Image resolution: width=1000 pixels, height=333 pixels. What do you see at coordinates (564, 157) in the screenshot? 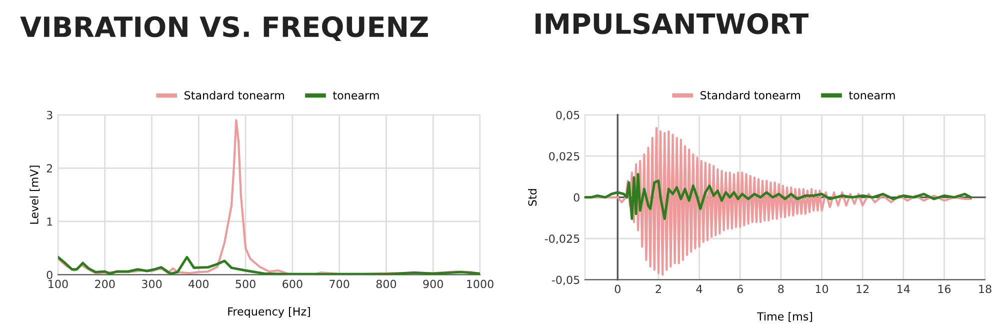
I see `y-tick-label: 0,025` at bounding box center [564, 157].